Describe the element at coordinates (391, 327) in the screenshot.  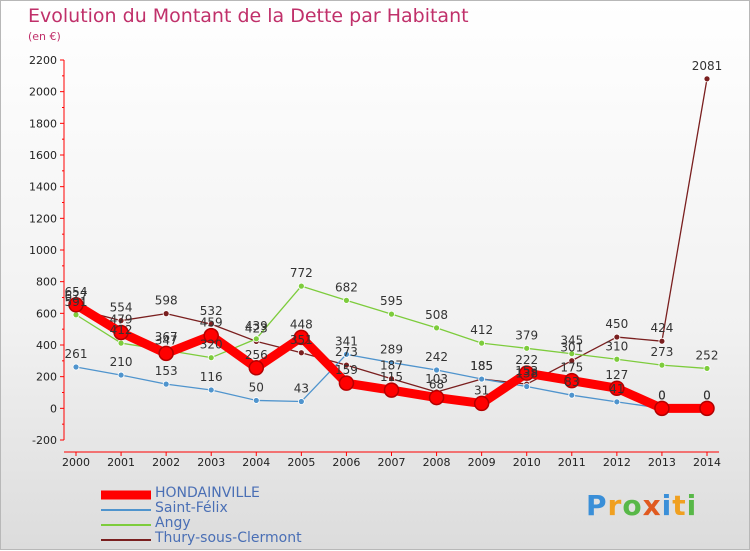
I see `series-angy` at that location.